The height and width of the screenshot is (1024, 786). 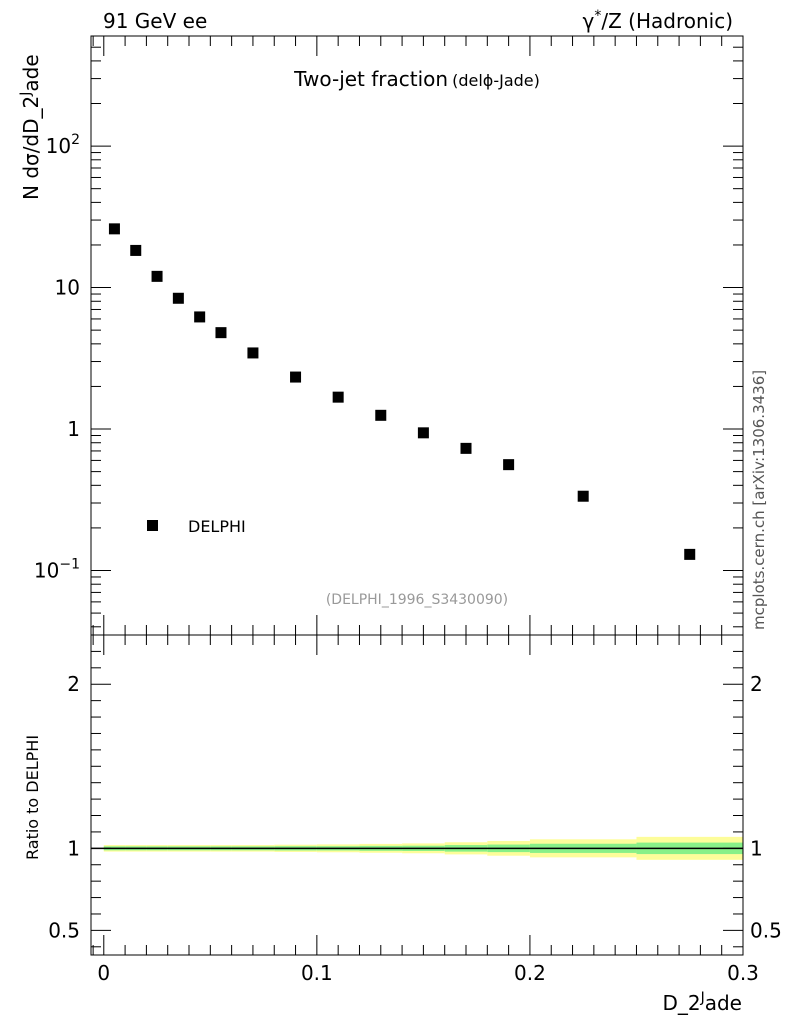 I want to click on x-tick-label: 0.3, so click(x=743, y=973).